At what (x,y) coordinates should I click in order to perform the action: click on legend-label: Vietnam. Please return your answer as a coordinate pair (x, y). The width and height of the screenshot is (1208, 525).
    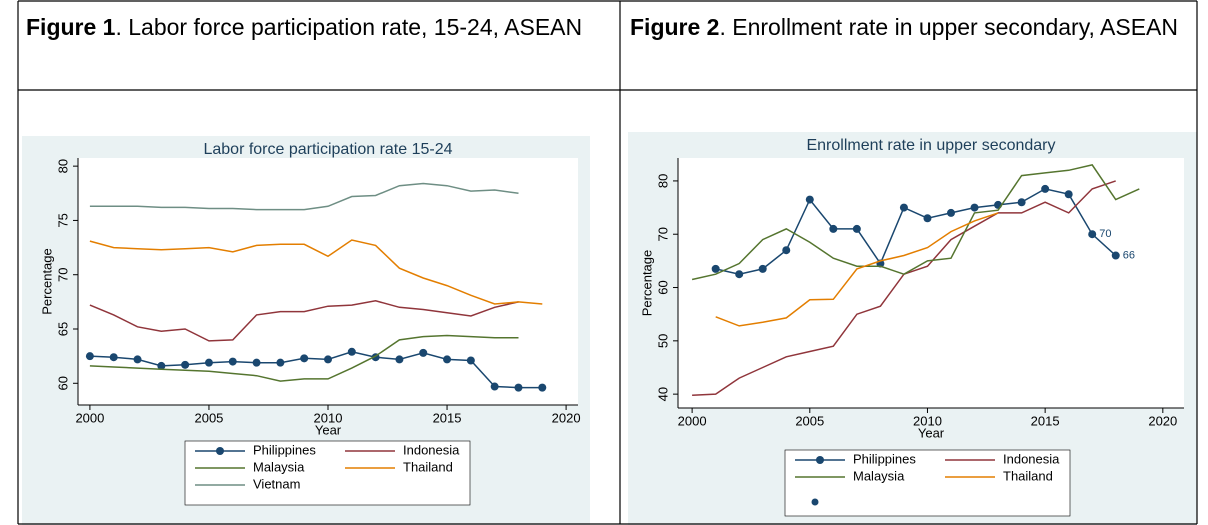
    Looking at the image, I should click on (276, 483).